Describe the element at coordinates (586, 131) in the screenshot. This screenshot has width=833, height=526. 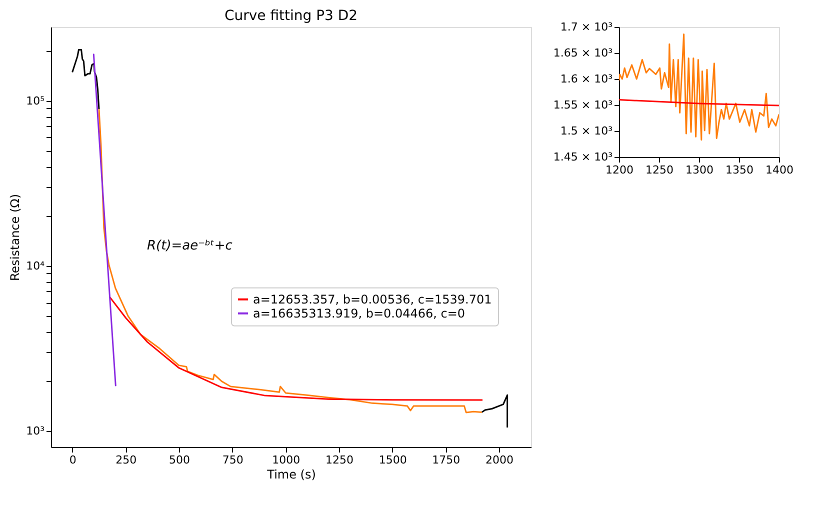
I see `y-tick-label: 1.5 × 10³` at that location.